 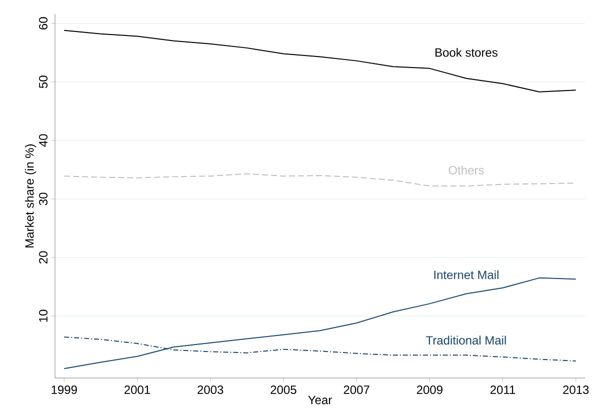 What do you see at coordinates (466, 340) in the screenshot?
I see `series-label: Traditional Mail` at bounding box center [466, 340].